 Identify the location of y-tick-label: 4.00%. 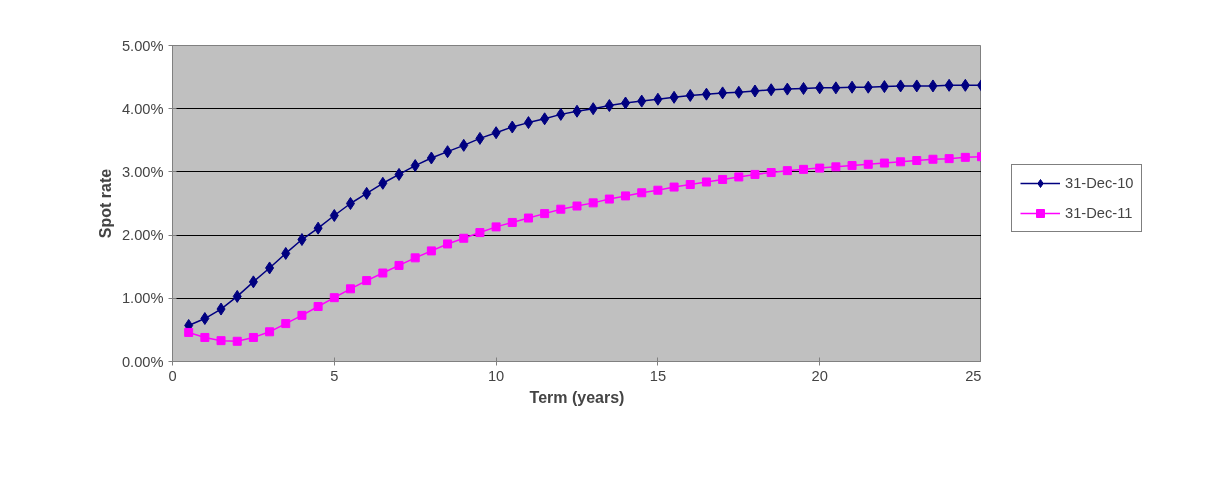
(142, 108).